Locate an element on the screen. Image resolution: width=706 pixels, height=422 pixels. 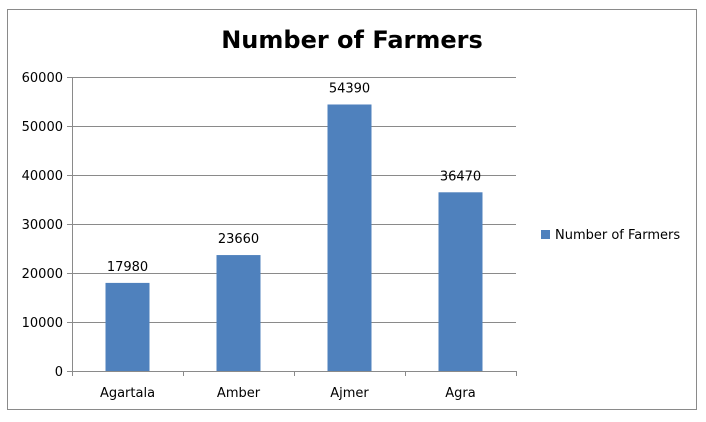
x-tick-label: Agartala is located at coordinates (127, 393).